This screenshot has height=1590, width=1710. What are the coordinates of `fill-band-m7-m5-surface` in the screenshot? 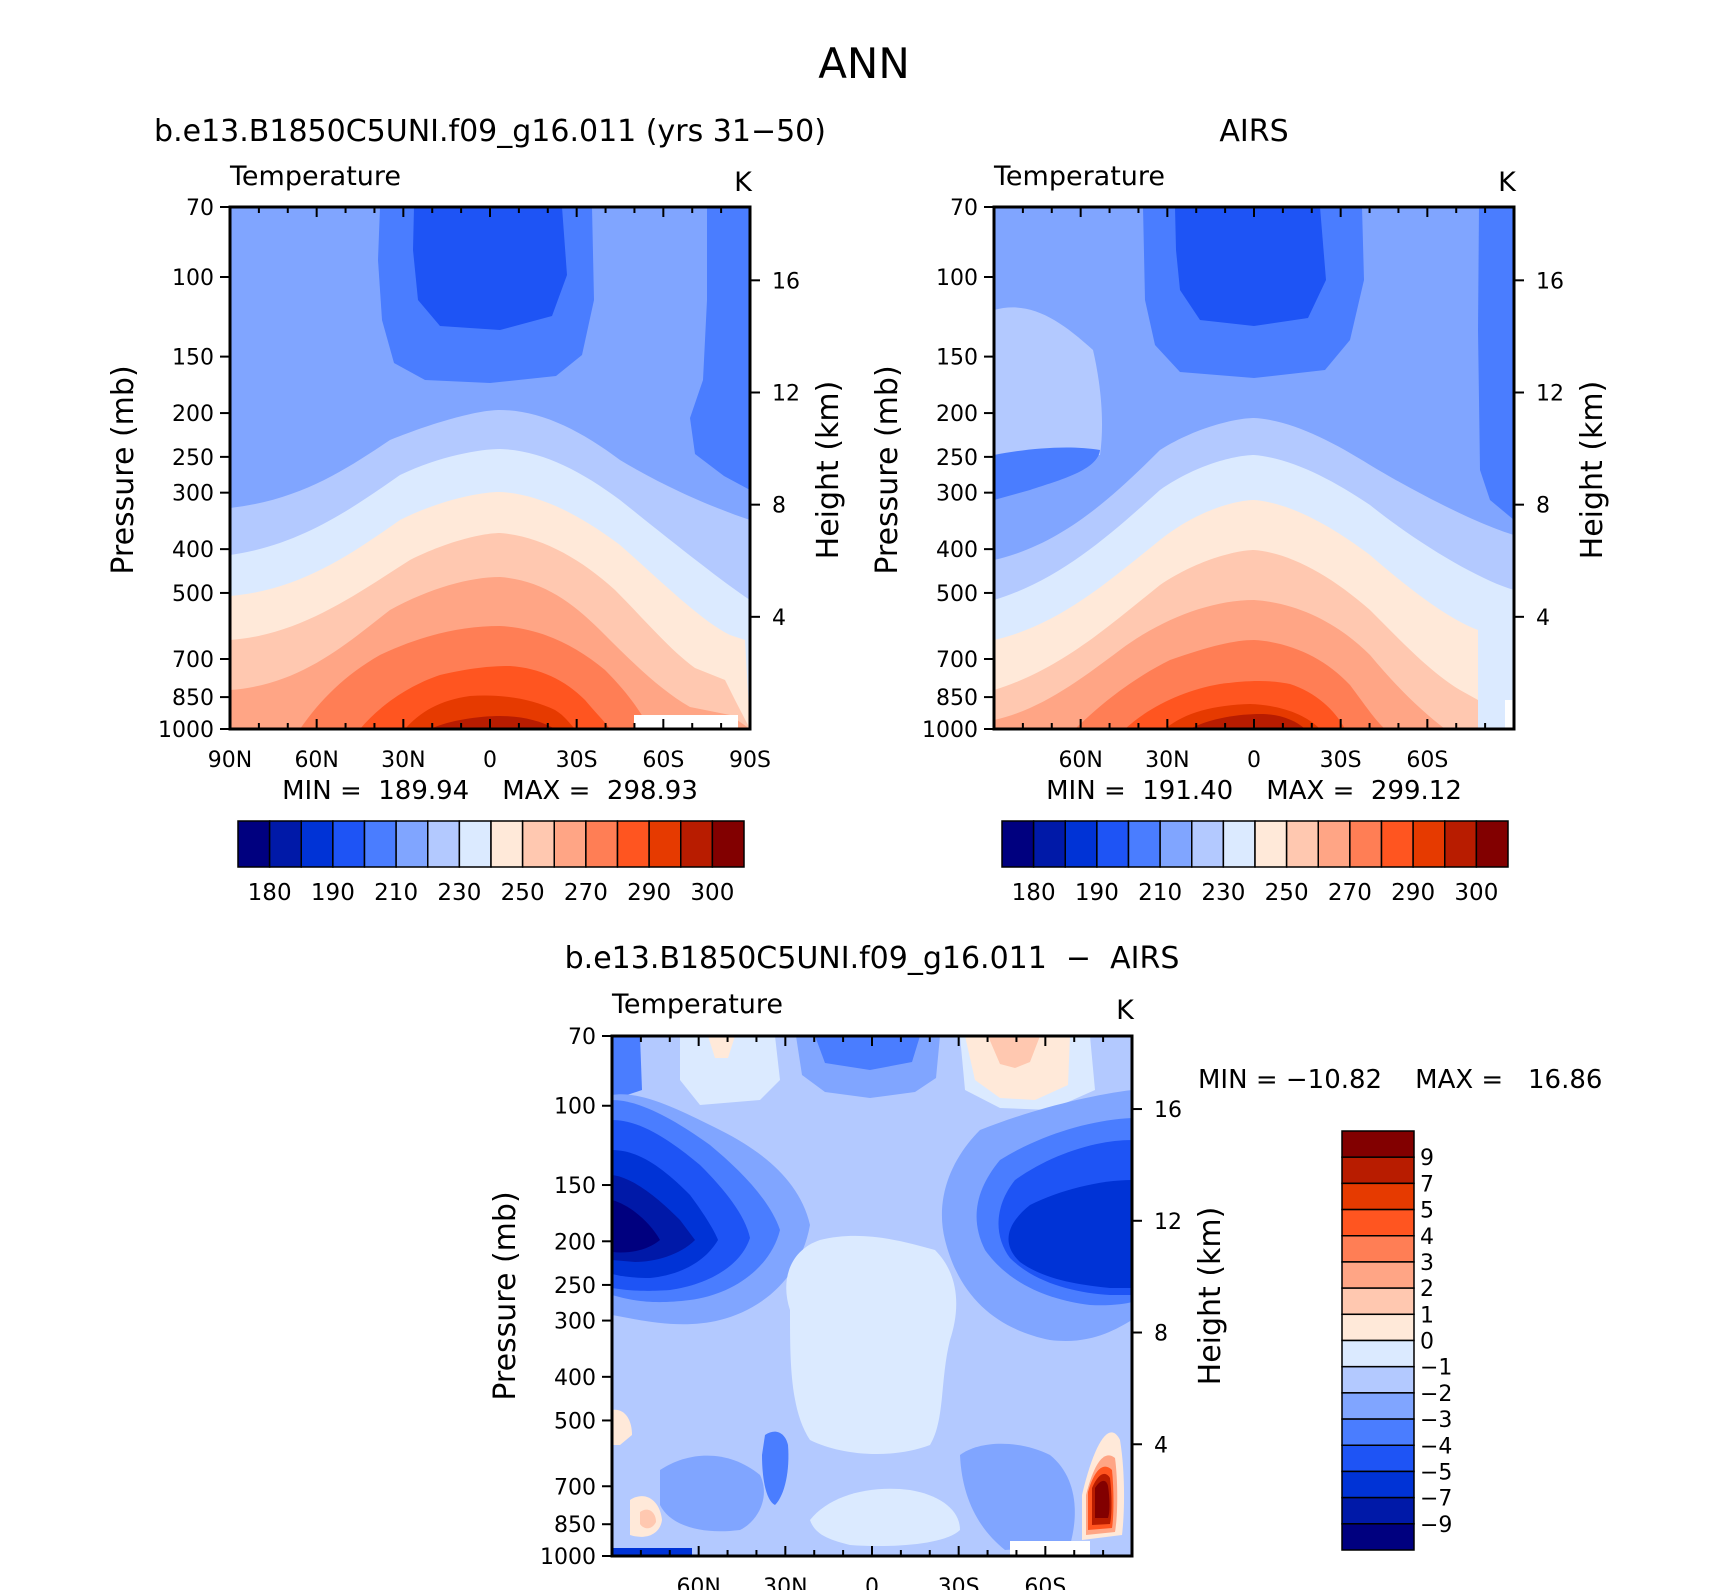 It's located at (652, 1552).